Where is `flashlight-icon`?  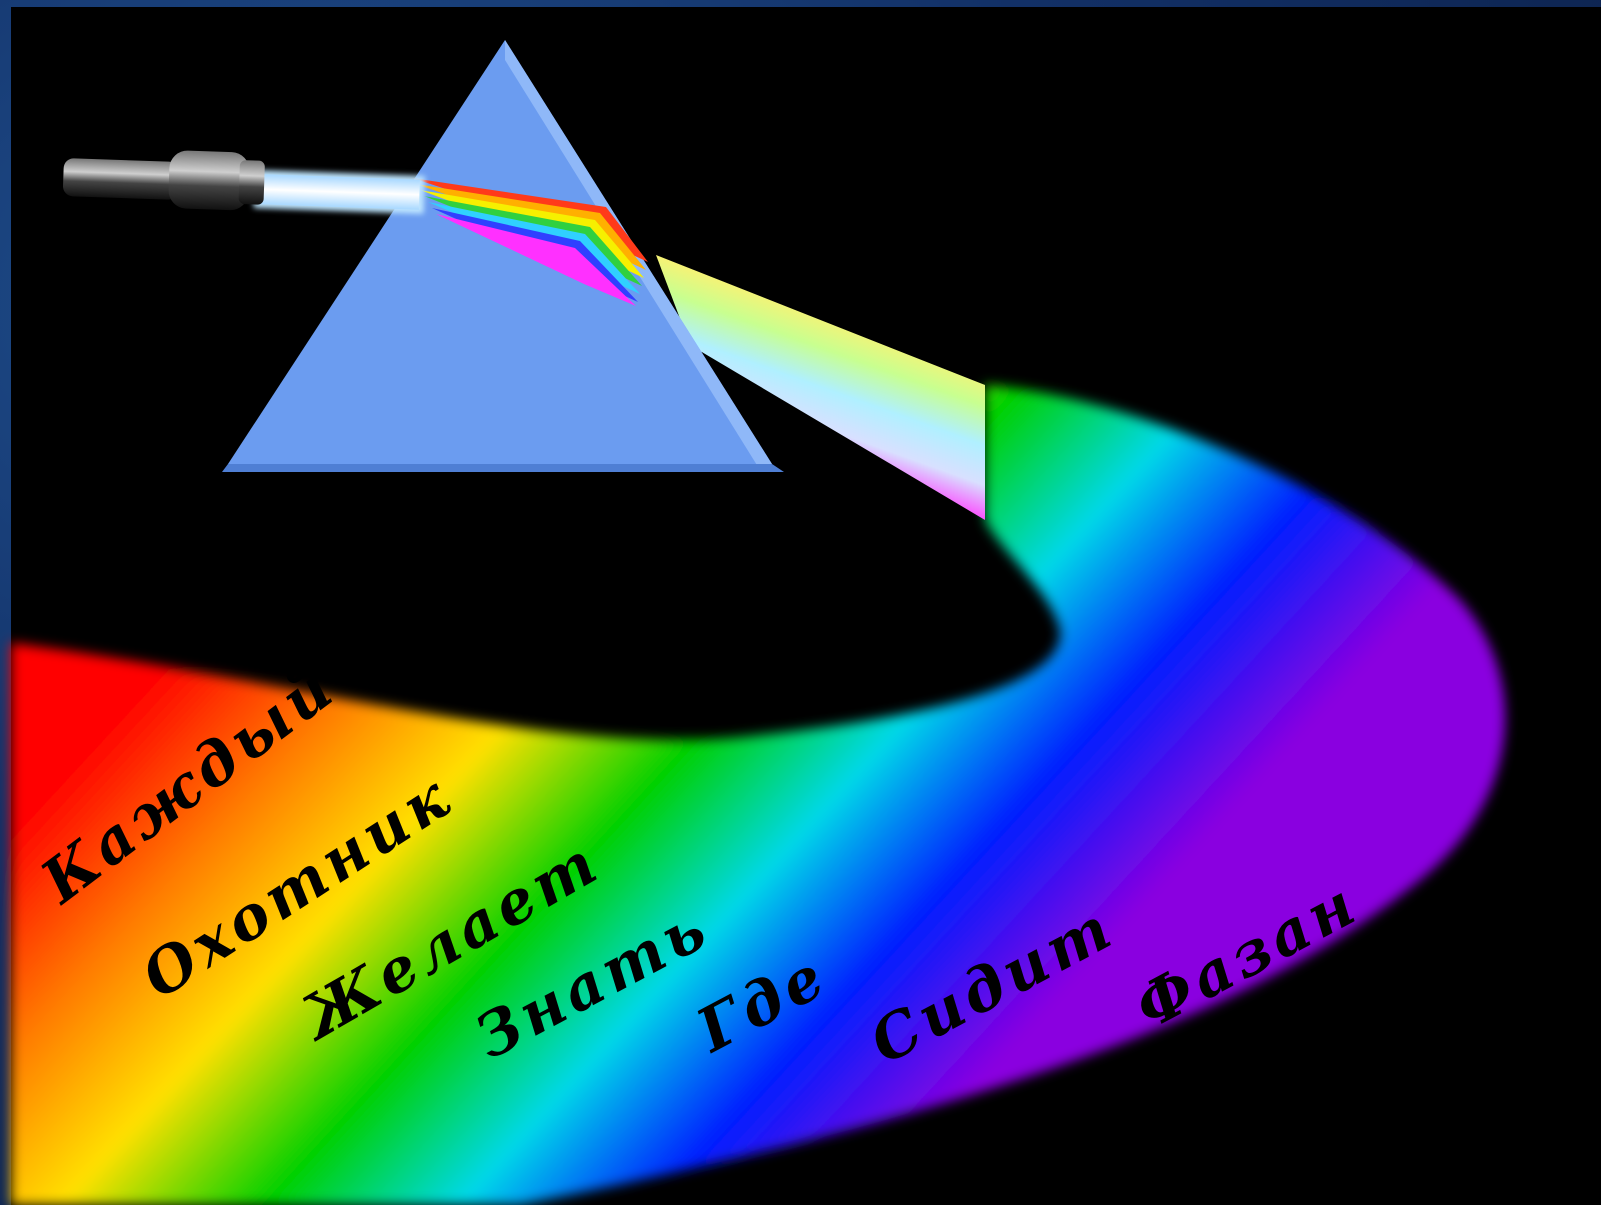
flashlight-icon is located at coordinates (164, 180).